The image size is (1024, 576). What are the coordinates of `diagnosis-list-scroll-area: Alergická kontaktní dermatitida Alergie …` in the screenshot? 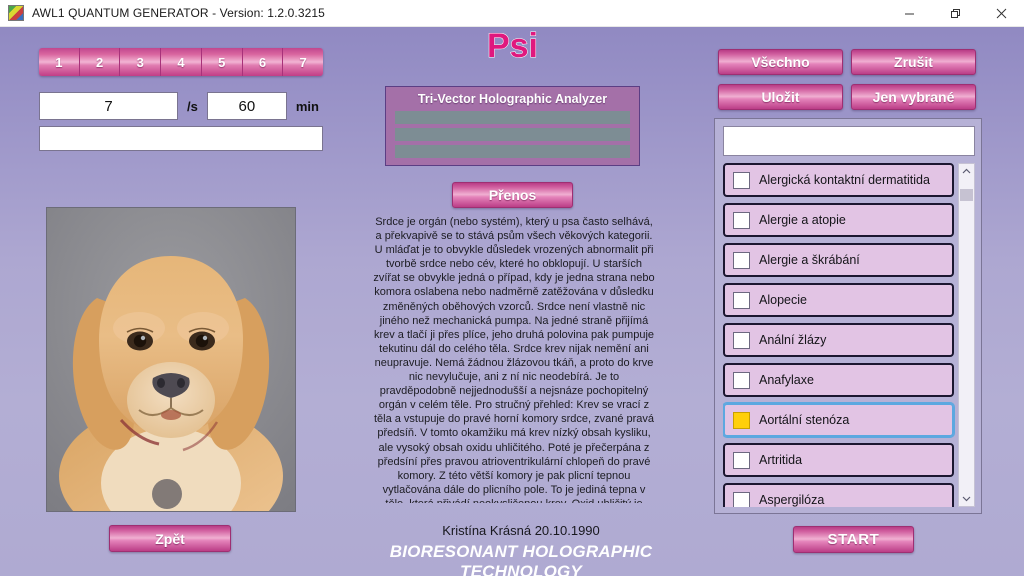 It's located at (839, 335).